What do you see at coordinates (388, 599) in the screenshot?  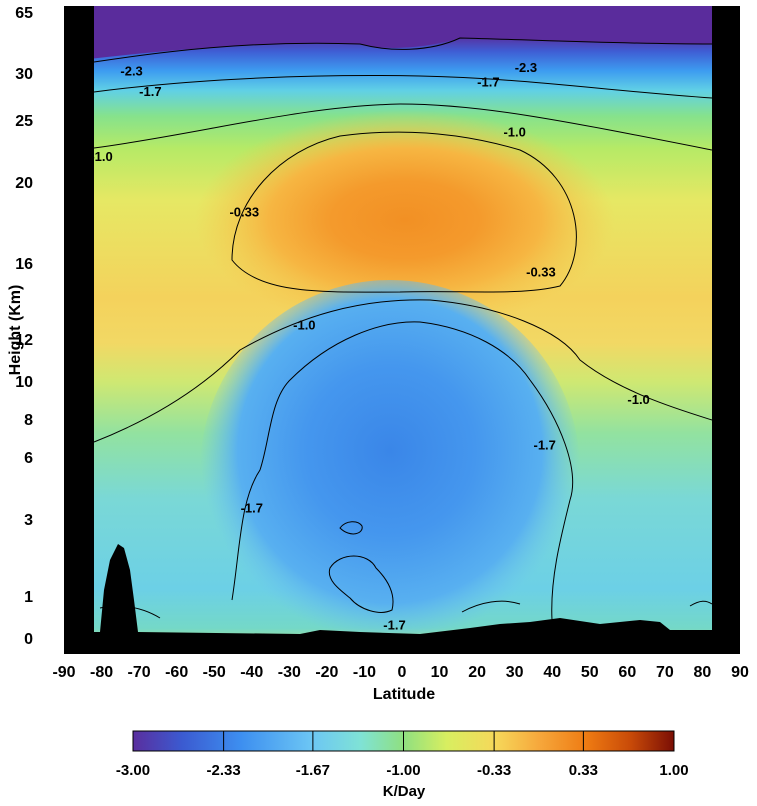 I see `topography` at bounding box center [388, 599].